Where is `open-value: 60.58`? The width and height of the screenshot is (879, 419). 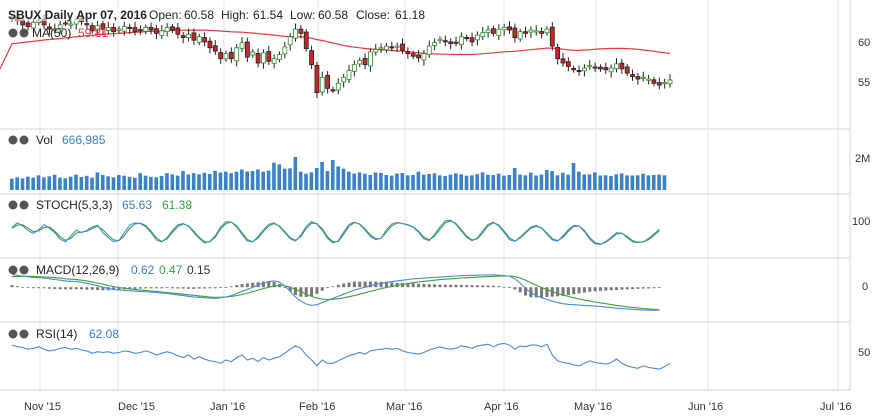
open-value: 60.58 is located at coordinates (199, 15).